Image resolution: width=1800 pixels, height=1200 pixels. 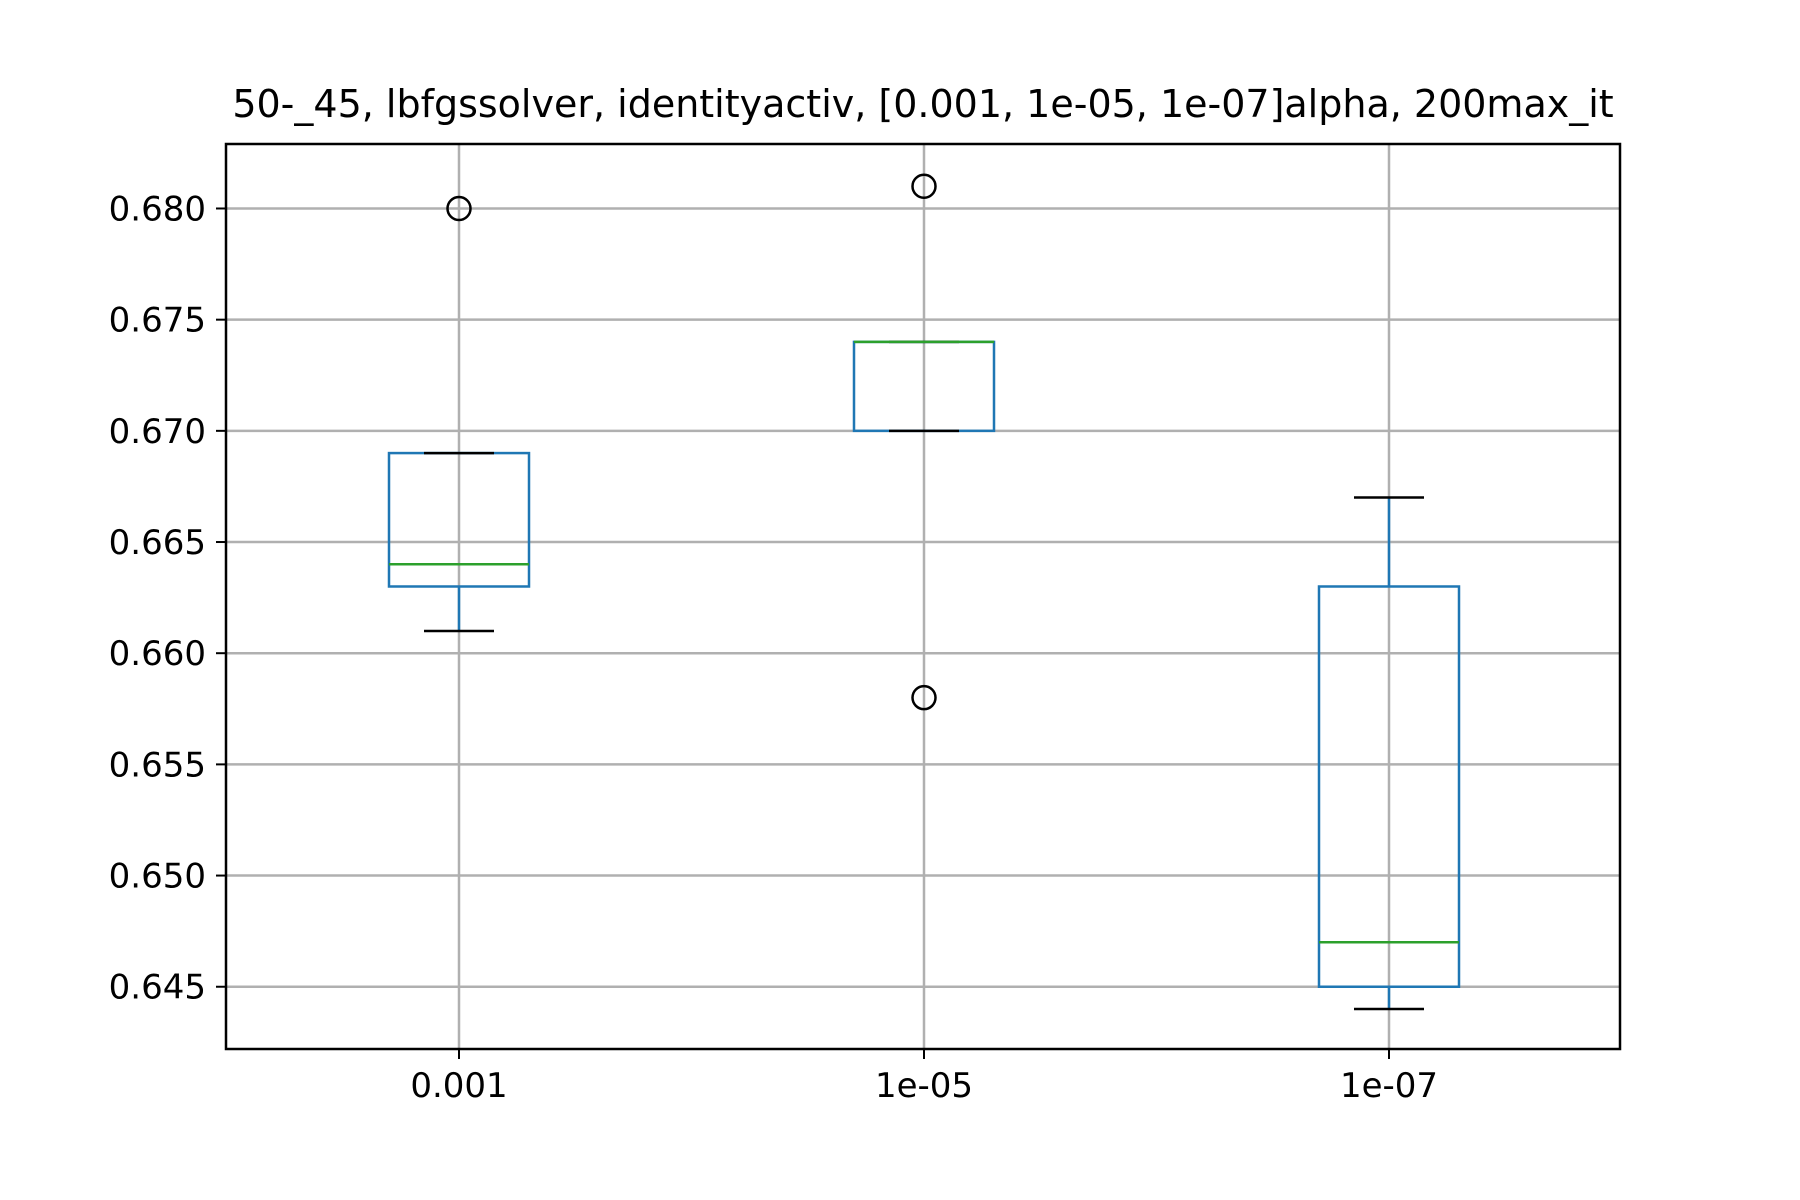 What do you see at coordinates (157, 654) in the screenshot?
I see `y-tick-label: 0.660` at bounding box center [157, 654].